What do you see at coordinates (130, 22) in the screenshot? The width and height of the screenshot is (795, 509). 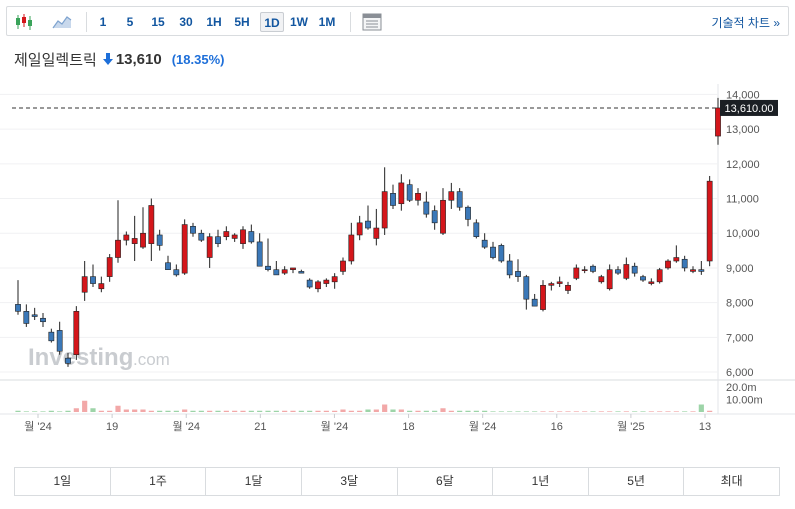 I see `interval-5m: 5` at bounding box center [130, 22].